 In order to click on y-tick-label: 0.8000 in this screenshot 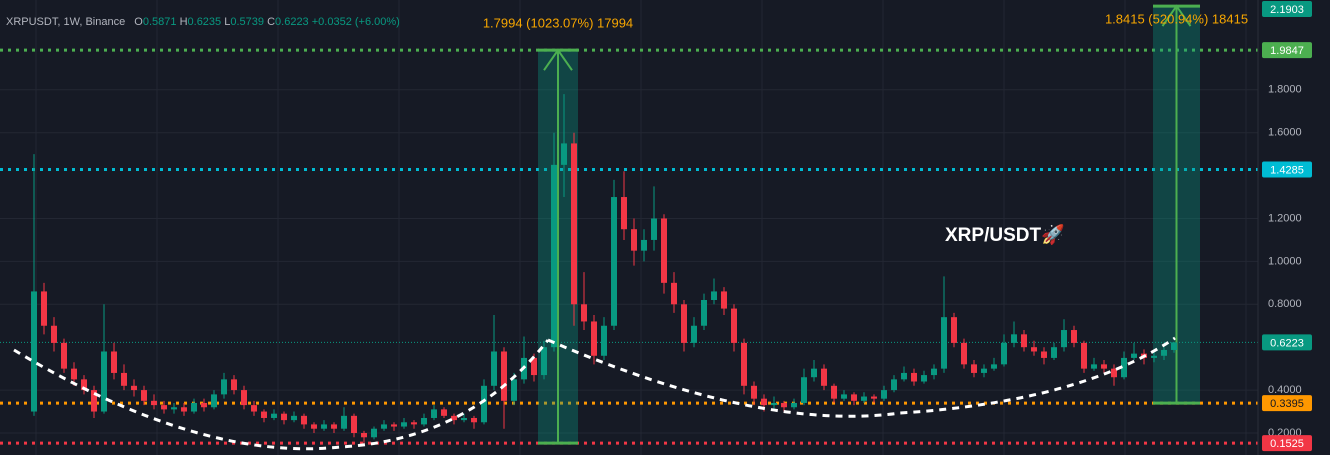, I will do `click(1285, 304)`.